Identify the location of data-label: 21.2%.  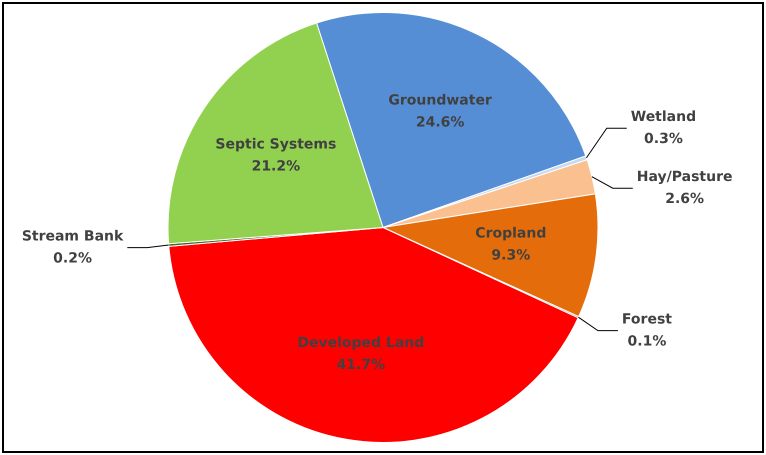
(276, 166).